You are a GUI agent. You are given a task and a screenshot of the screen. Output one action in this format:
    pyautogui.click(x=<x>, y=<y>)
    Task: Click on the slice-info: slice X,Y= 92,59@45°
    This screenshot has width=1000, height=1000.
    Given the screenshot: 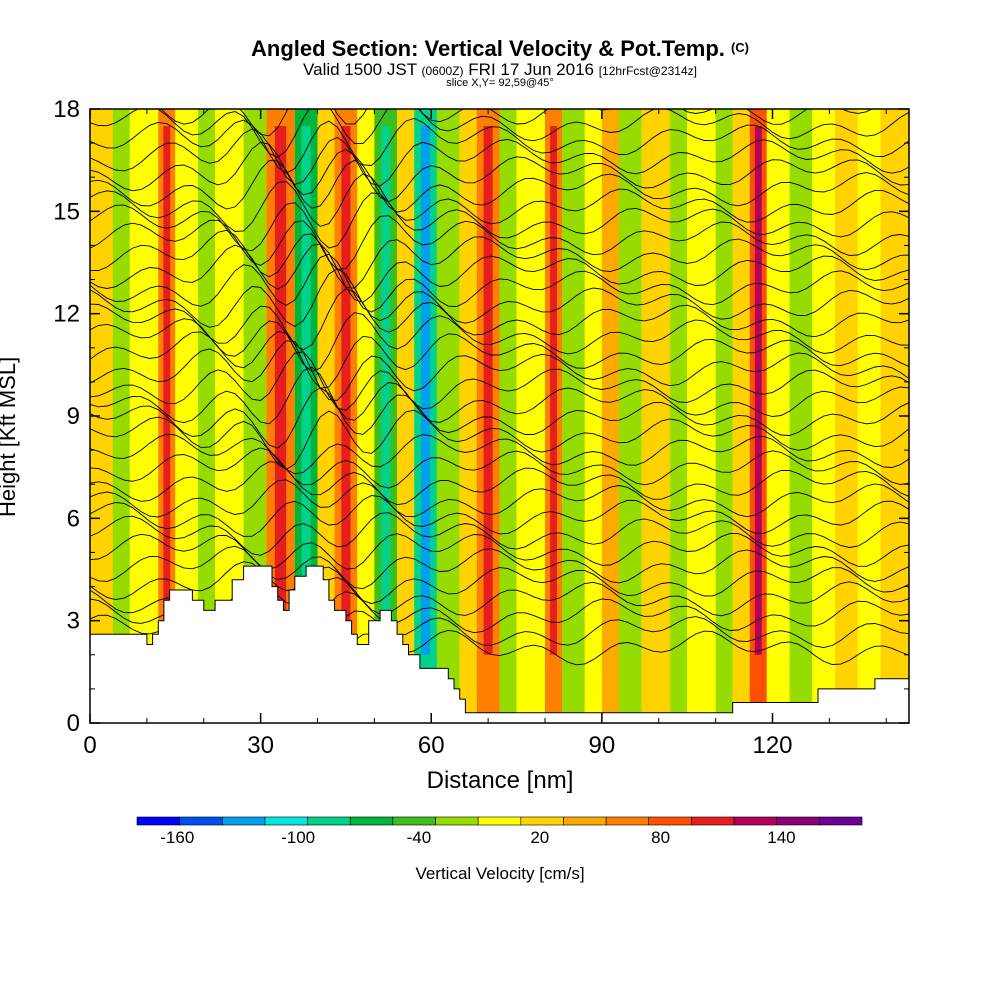 What is the action you would take?
    pyautogui.click(x=500, y=83)
    